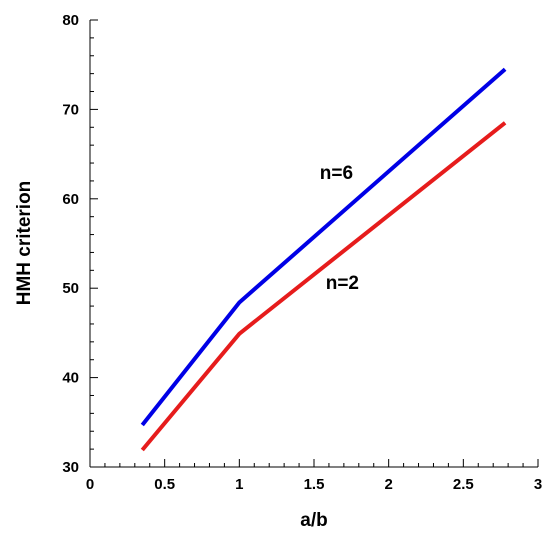  What do you see at coordinates (70, 20) in the screenshot?
I see `y-tick-label: 80` at bounding box center [70, 20].